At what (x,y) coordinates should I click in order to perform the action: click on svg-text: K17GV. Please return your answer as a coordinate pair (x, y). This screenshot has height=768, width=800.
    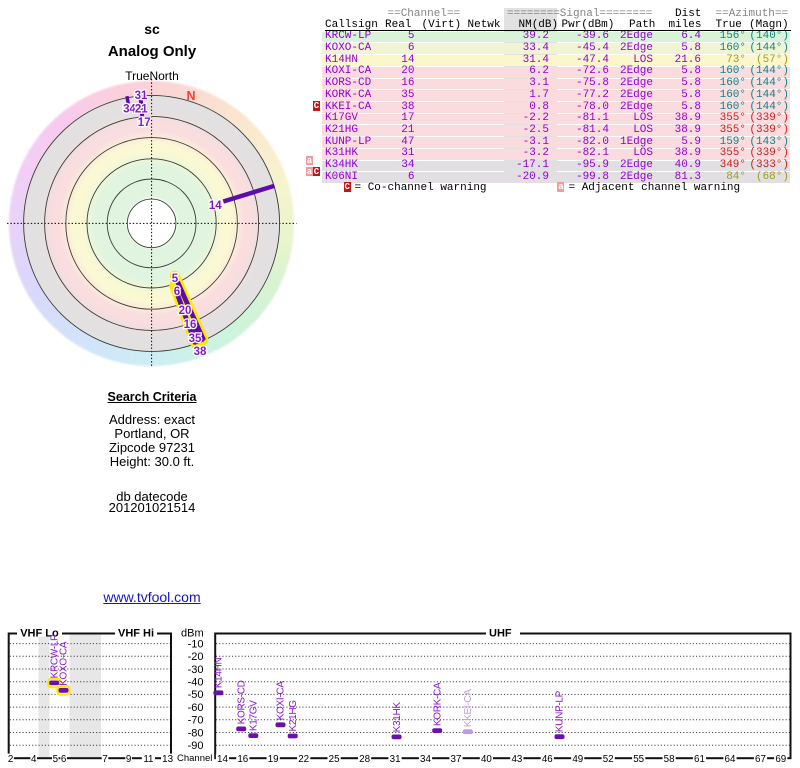
    Looking at the image, I should click on (254, 715).